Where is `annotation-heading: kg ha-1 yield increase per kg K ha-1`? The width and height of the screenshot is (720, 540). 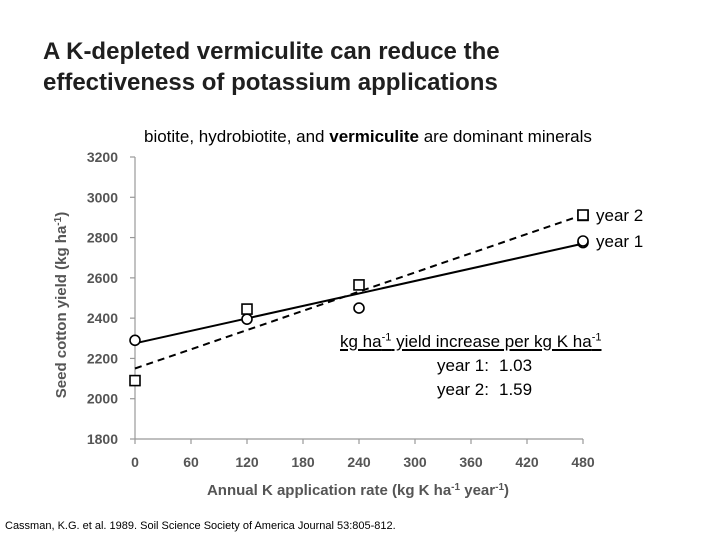
annotation-heading: kg ha-1 yield increase per kg K ha-1 is located at coordinates (505, 342).